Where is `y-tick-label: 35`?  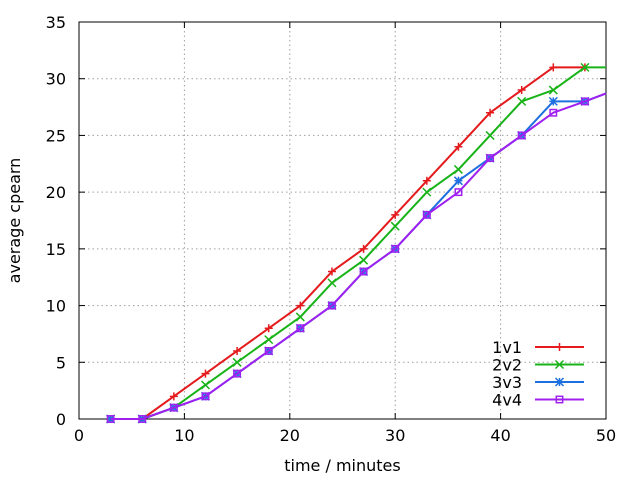
y-tick-label: 35 is located at coordinates (56, 22).